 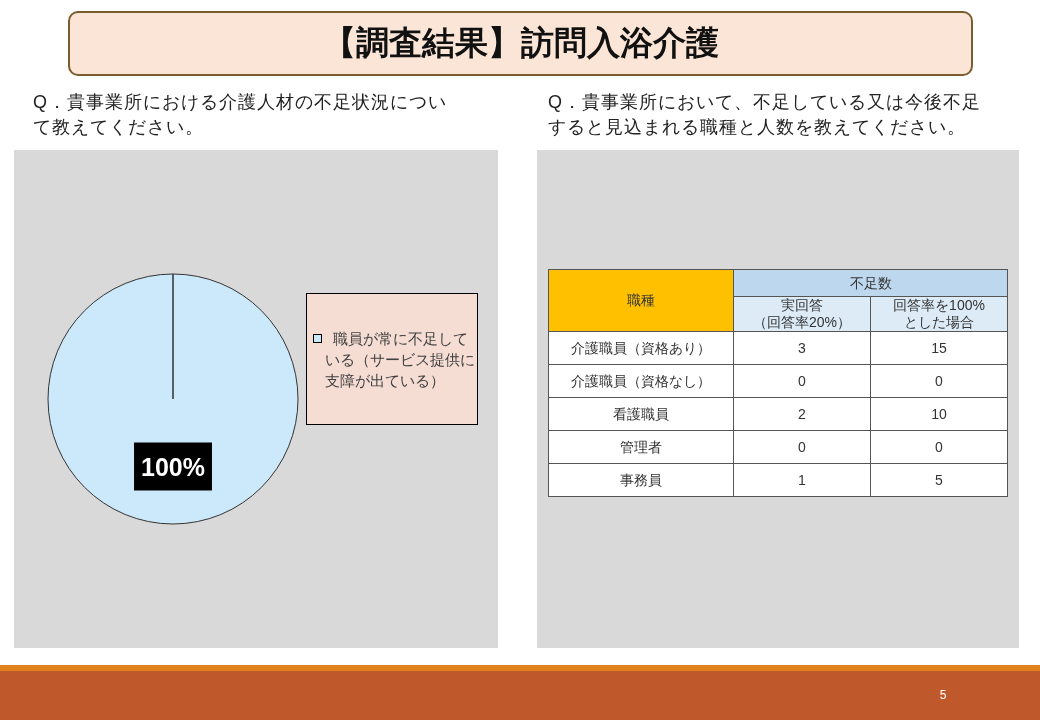 What do you see at coordinates (802, 348) in the screenshot?
I see `text: 3` at bounding box center [802, 348].